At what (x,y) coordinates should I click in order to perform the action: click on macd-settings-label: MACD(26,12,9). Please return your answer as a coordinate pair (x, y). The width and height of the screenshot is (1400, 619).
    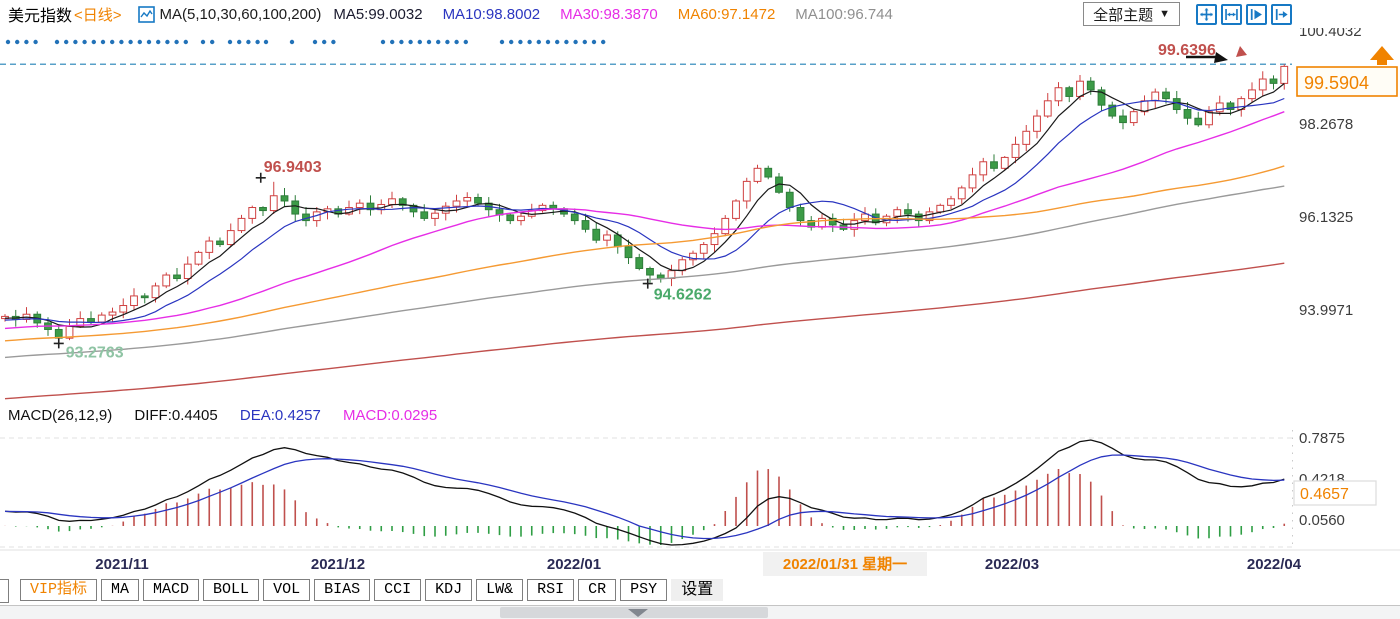
    Looking at the image, I should click on (60, 415).